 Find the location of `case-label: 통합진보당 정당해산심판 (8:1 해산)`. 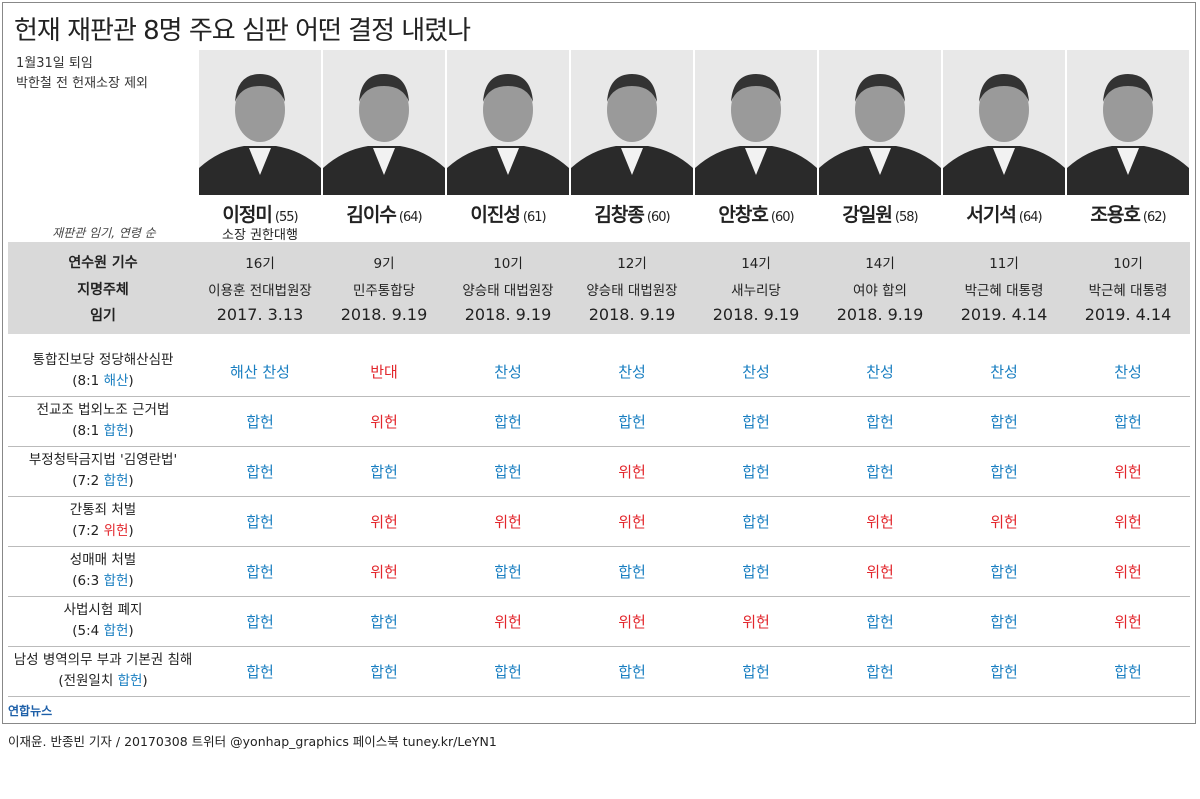

case-label: 통합진보당 정당해산심판 (8:1 해산) is located at coordinates (103, 371).